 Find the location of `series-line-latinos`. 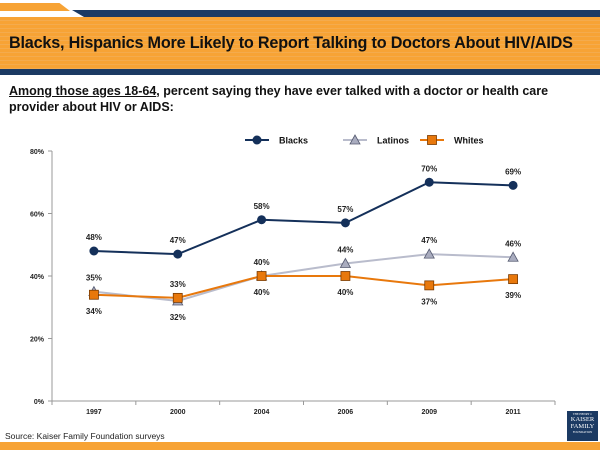

series-line-latinos is located at coordinates (303, 278).